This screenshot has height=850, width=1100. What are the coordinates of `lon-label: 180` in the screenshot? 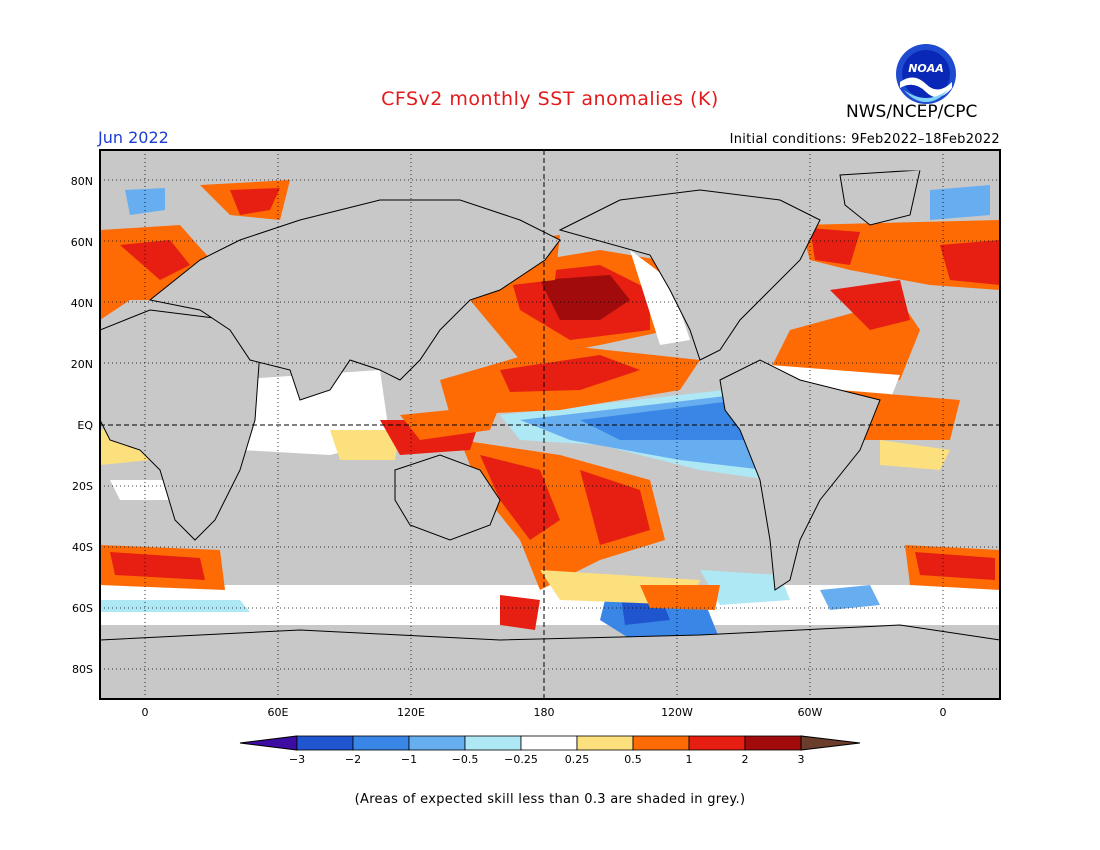 It's located at (544, 712).